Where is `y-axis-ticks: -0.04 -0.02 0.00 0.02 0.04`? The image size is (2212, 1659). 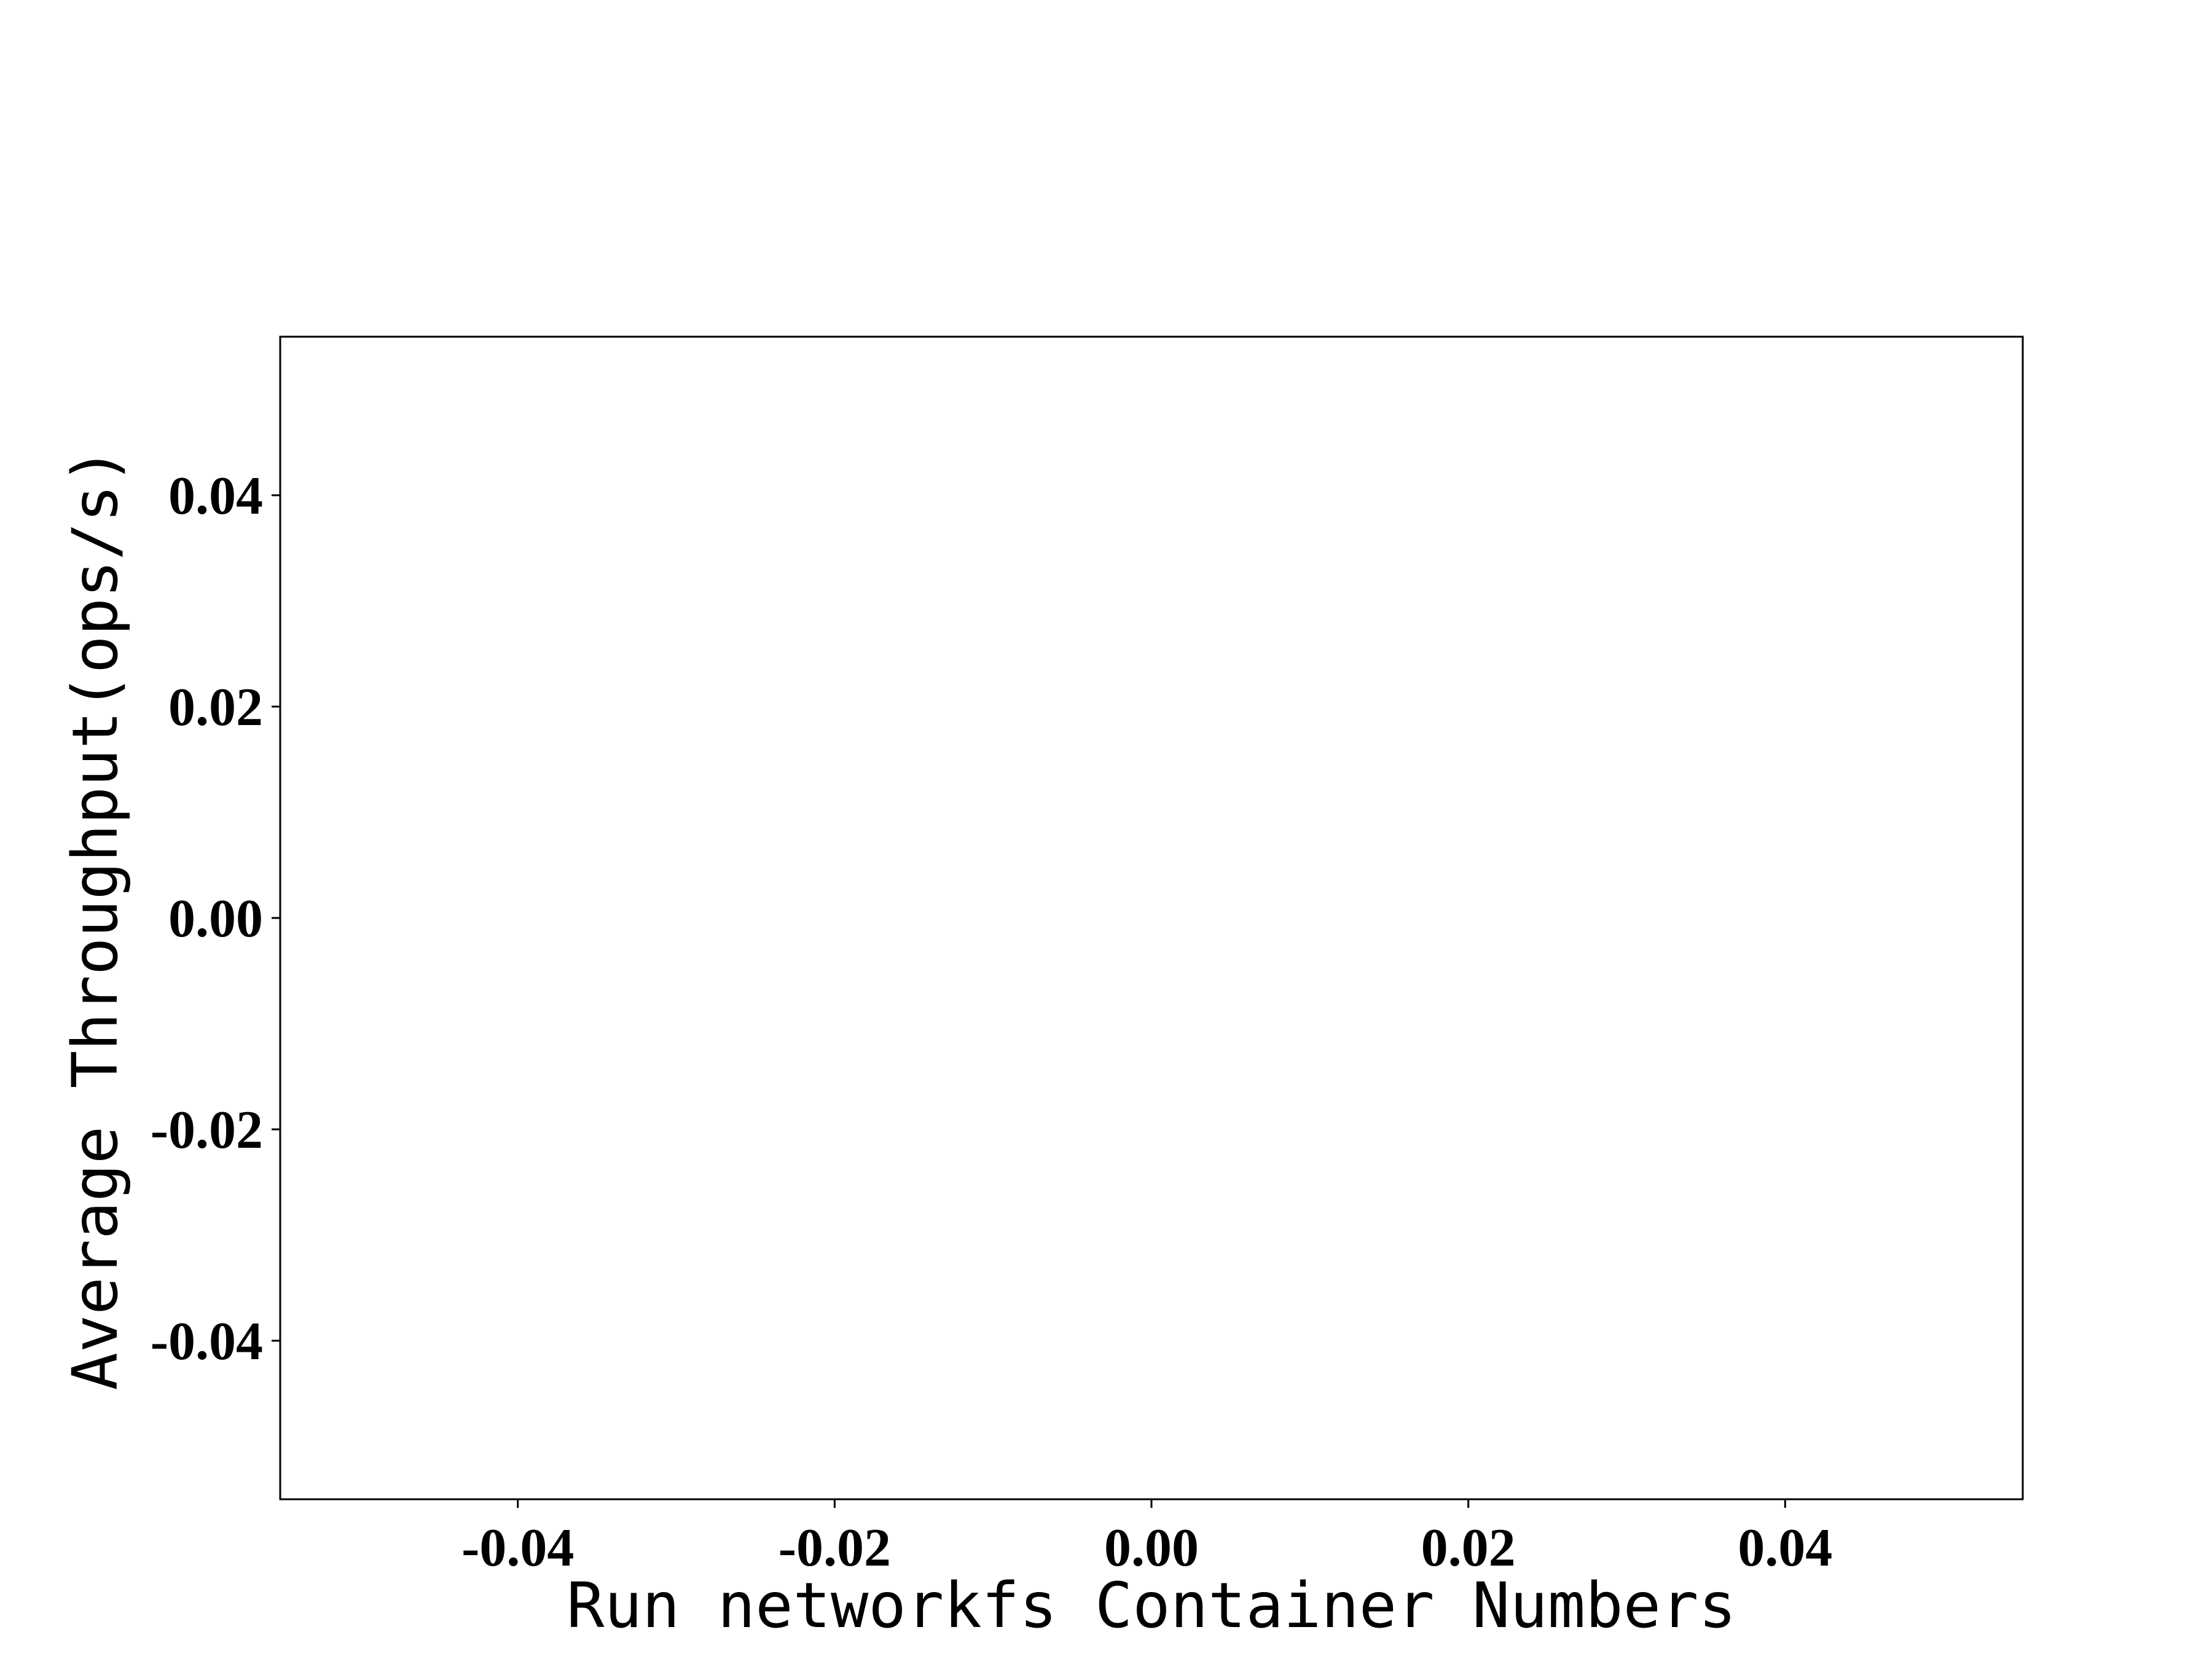 y-axis-ticks: -0.04 -0.02 0.00 0.02 0.04 is located at coordinates (215, 918).